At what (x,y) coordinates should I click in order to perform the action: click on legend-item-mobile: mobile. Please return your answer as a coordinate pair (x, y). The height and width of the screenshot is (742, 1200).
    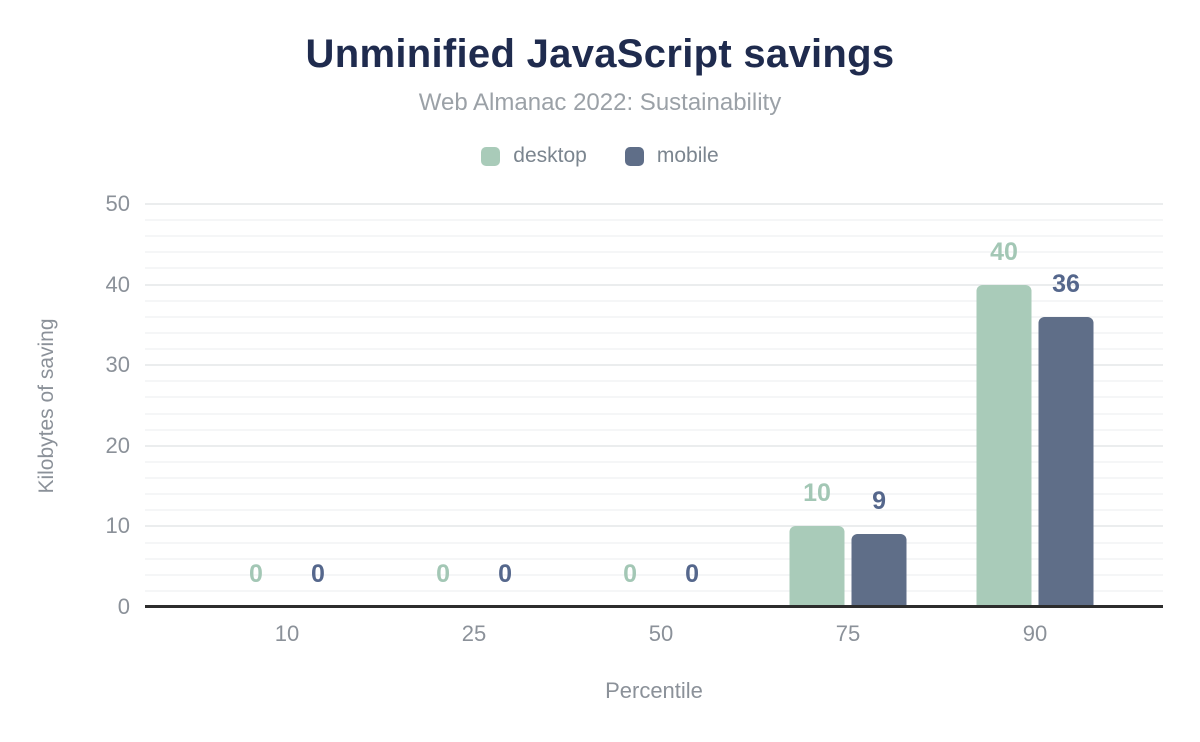
    Looking at the image, I should click on (671, 156).